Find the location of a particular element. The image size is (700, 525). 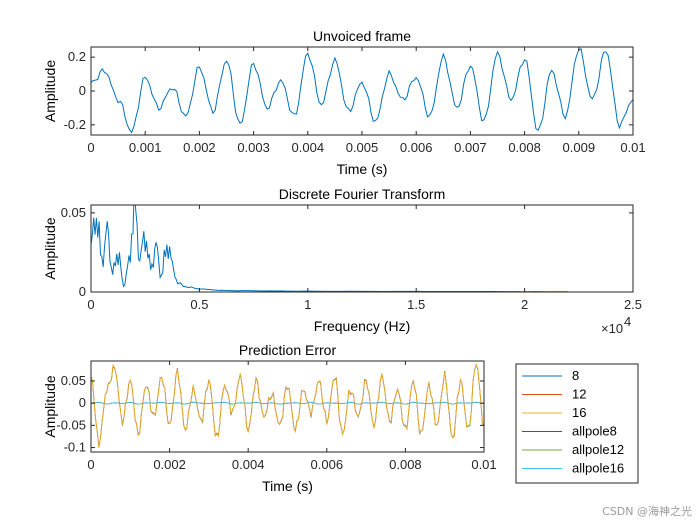

legend: 8 12 16 allpole8 allpole12 allpole16 is located at coordinates (577, 423).